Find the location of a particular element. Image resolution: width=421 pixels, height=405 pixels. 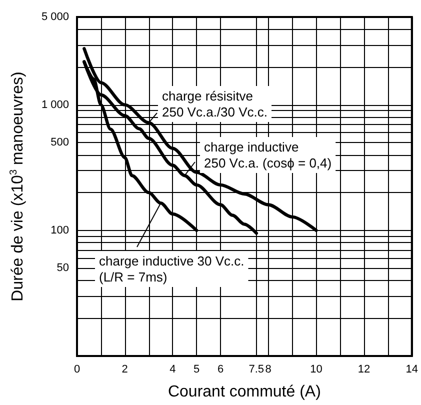

x-tick-label: 7.5 is located at coordinates (256, 370).